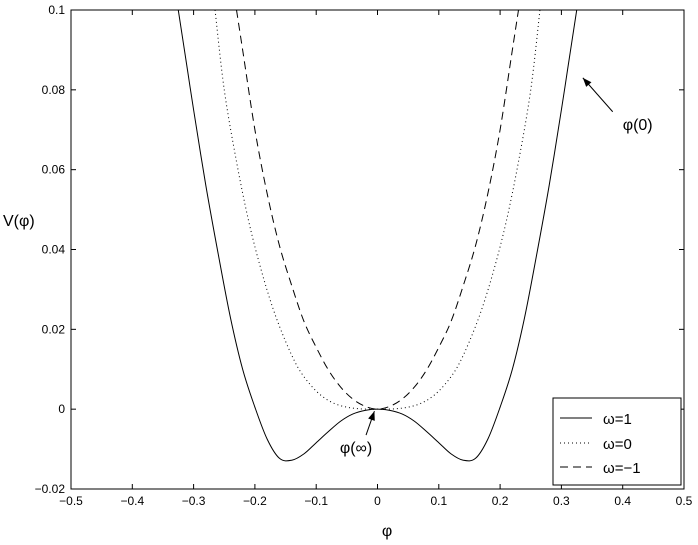  I want to click on x-tick-label: 0.5, so click(684, 501).